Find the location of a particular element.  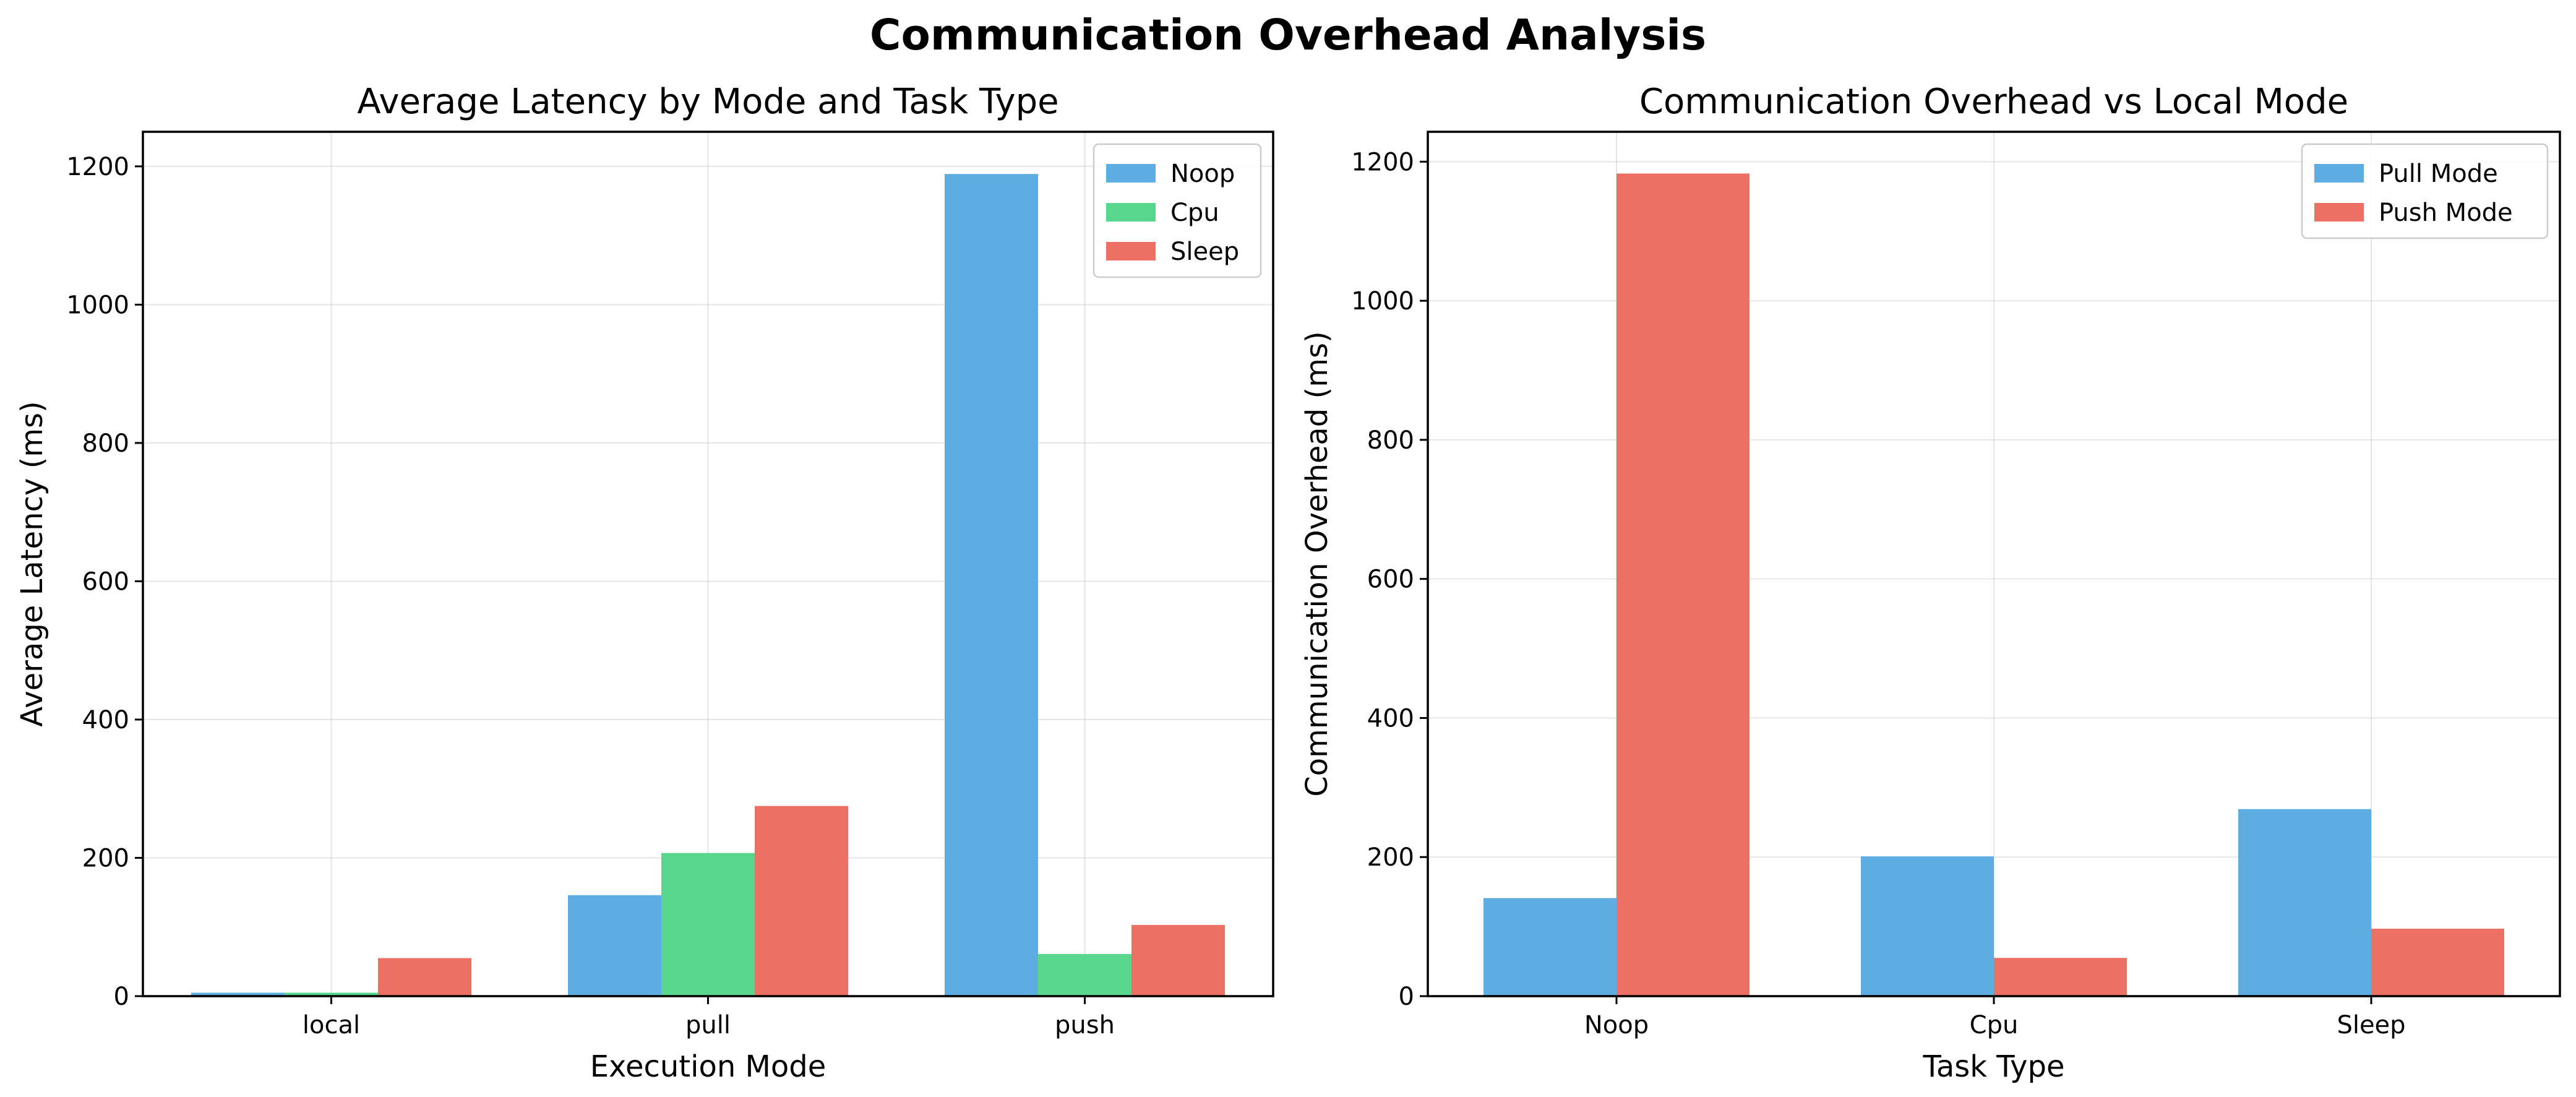

legend: Noop Cpu Sleep is located at coordinates (1177, 210).